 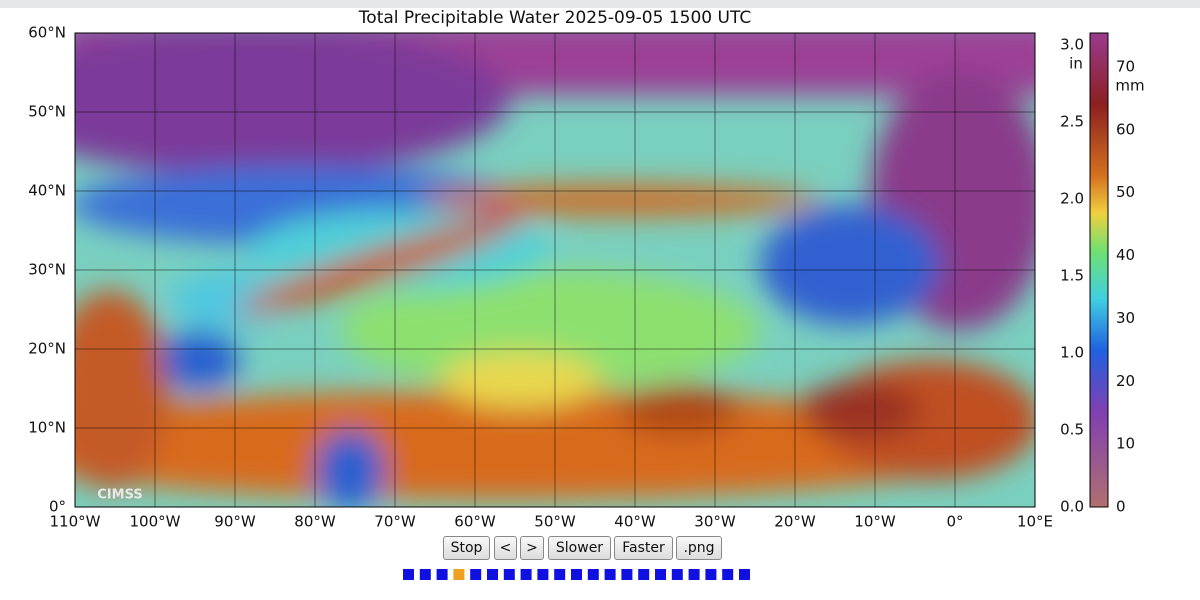 I want to click on logo: CIMSS, so click(x=119, y=495).